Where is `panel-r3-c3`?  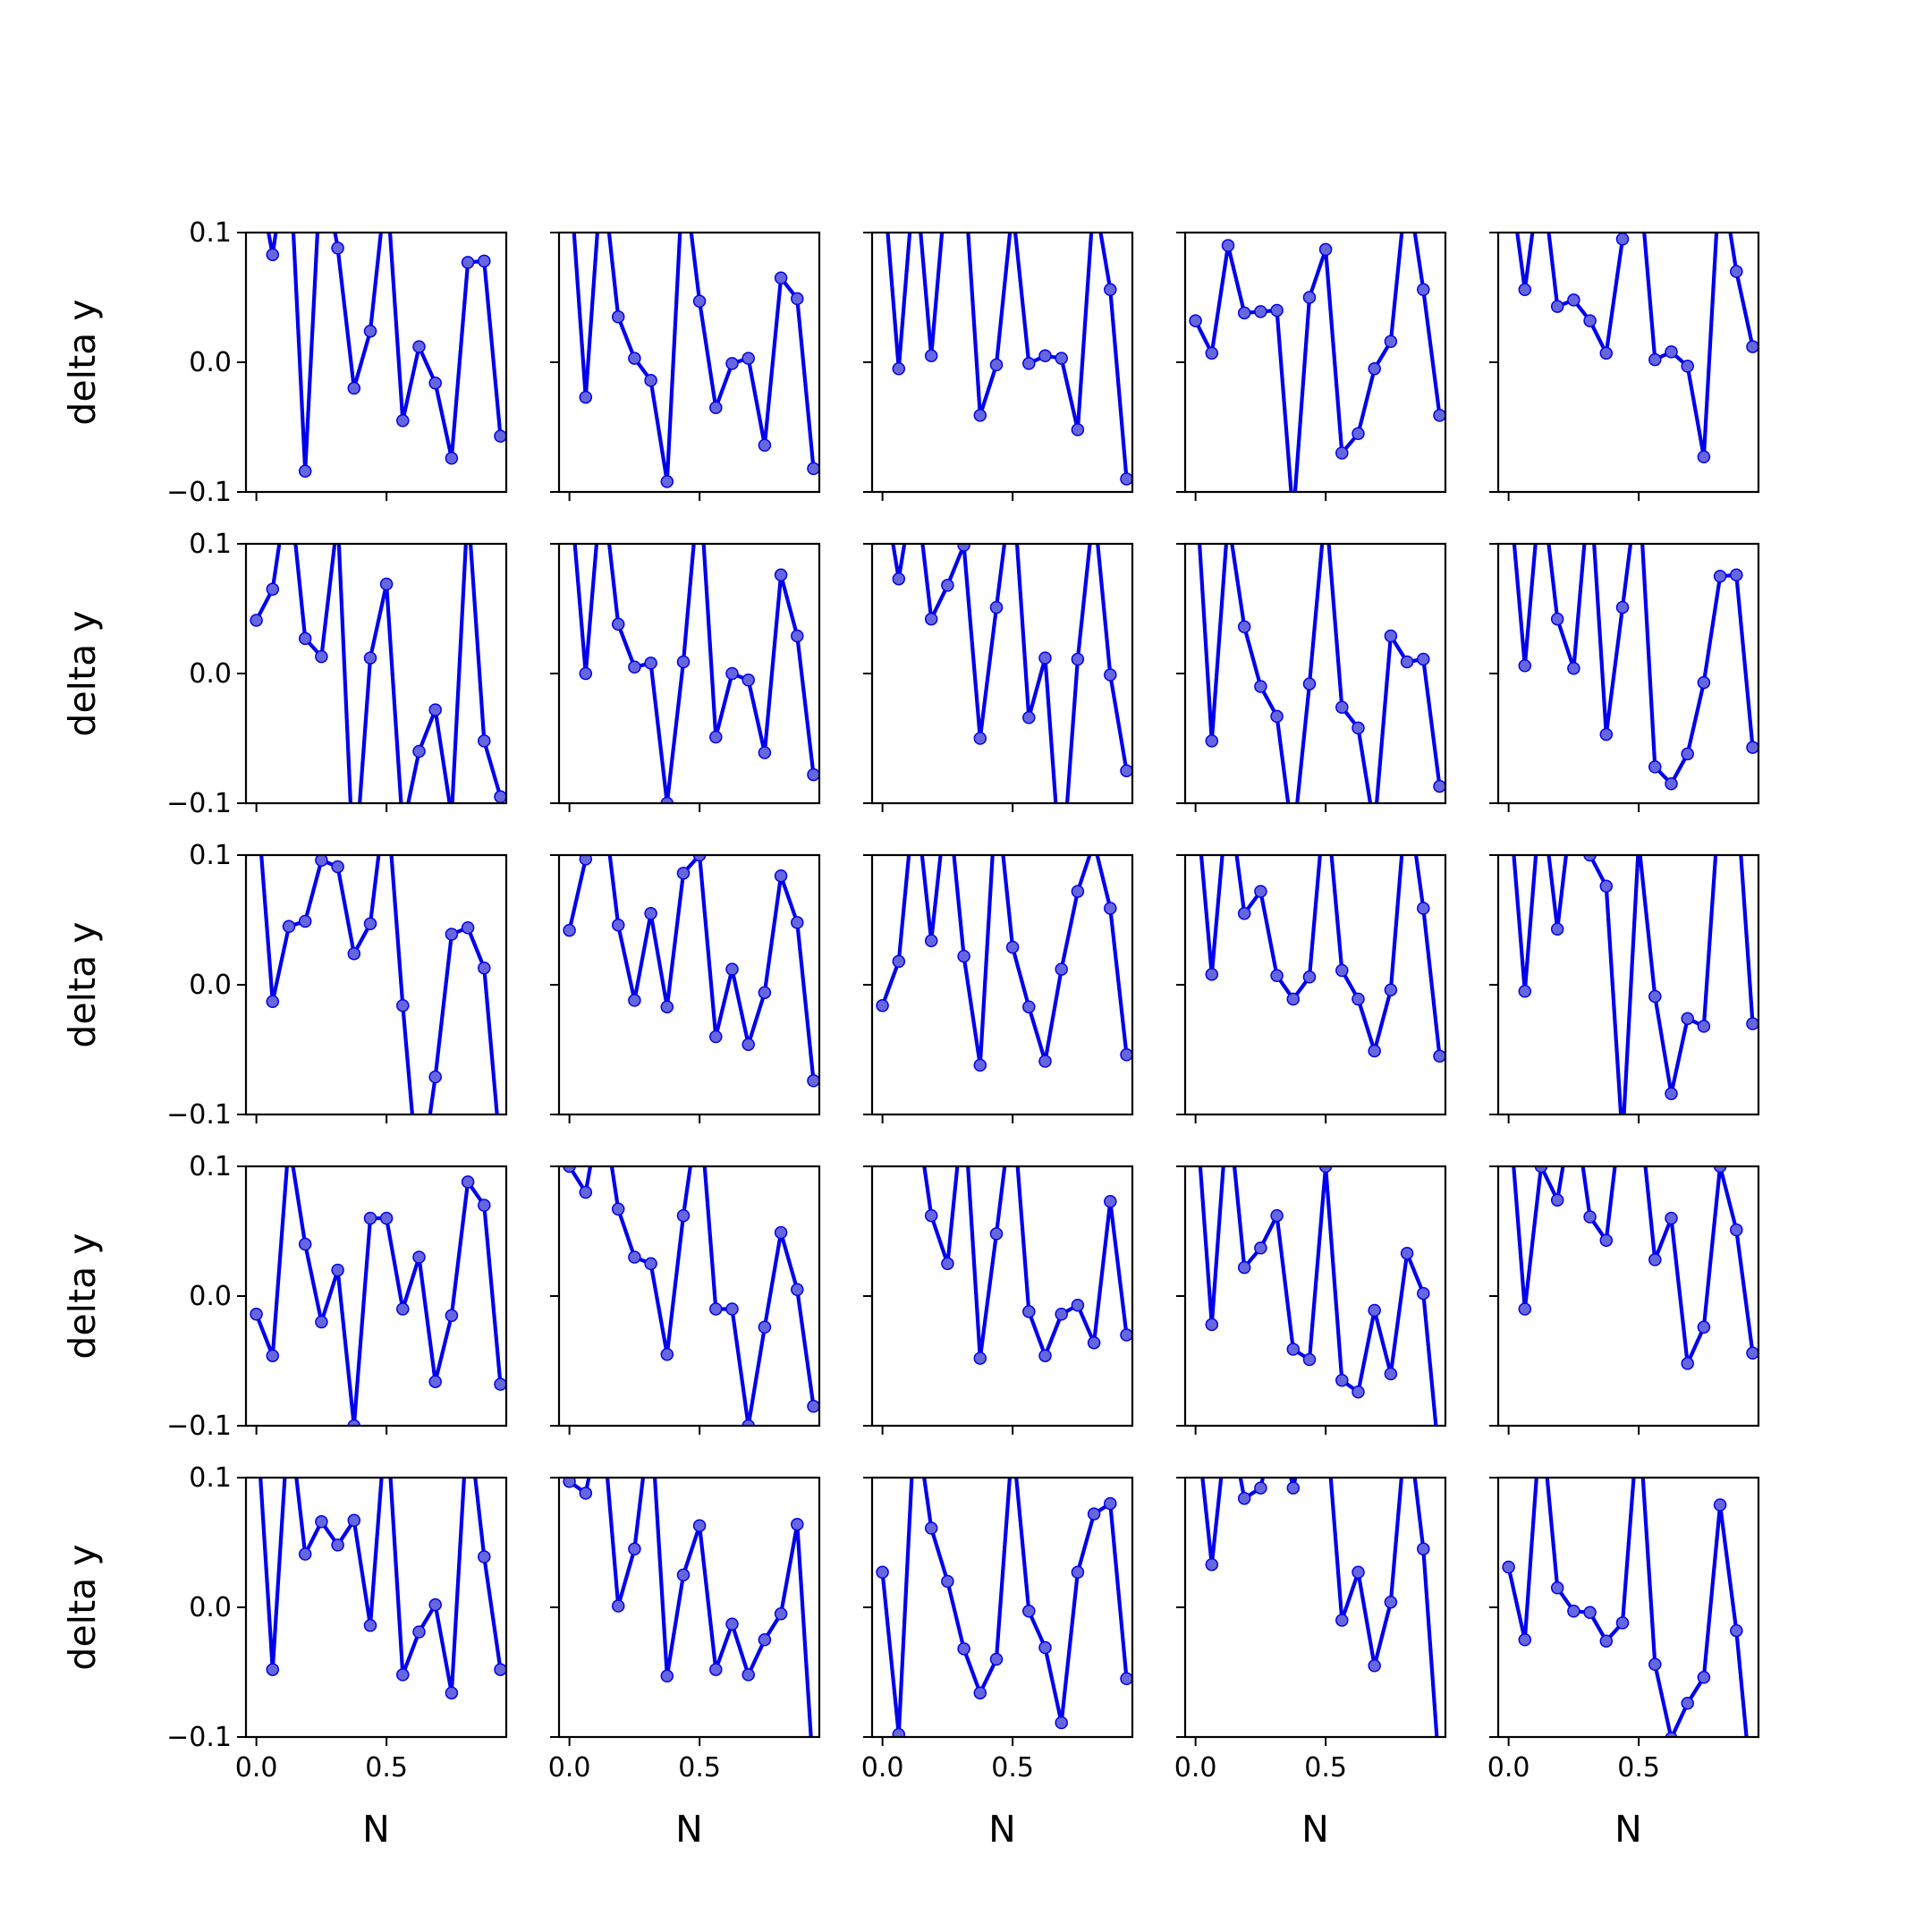
panel-r3-c3 is located at coordinates (998, 953).